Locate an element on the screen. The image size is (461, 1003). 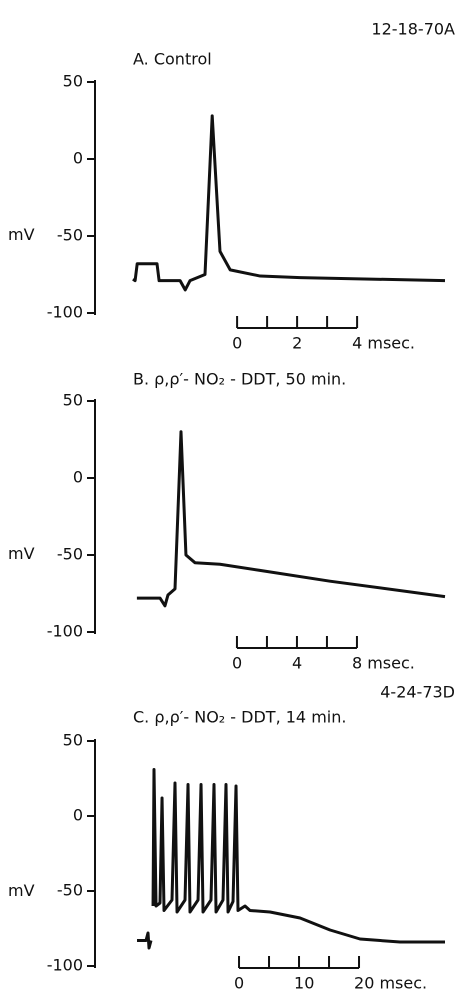
scale-tick-label: 20 msec. is located at coordinates (390, 983).